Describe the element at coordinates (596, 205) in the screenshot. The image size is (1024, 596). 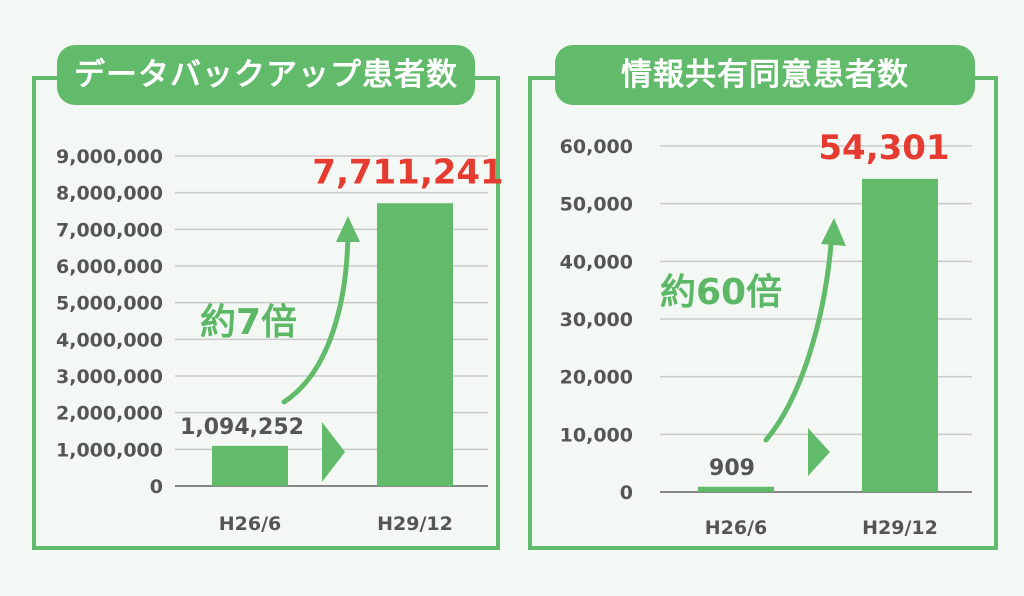
I see `y-tick-label: 50,000` at that location.